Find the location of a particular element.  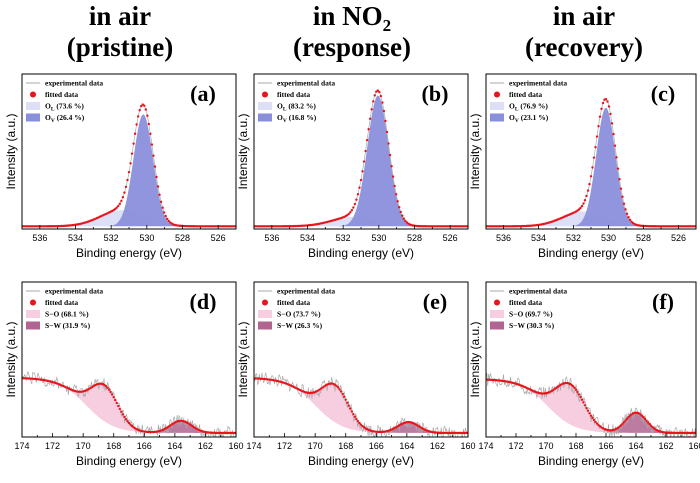

y-axis-label: Intensity (a.u.) is located at coordinates (243, 151).